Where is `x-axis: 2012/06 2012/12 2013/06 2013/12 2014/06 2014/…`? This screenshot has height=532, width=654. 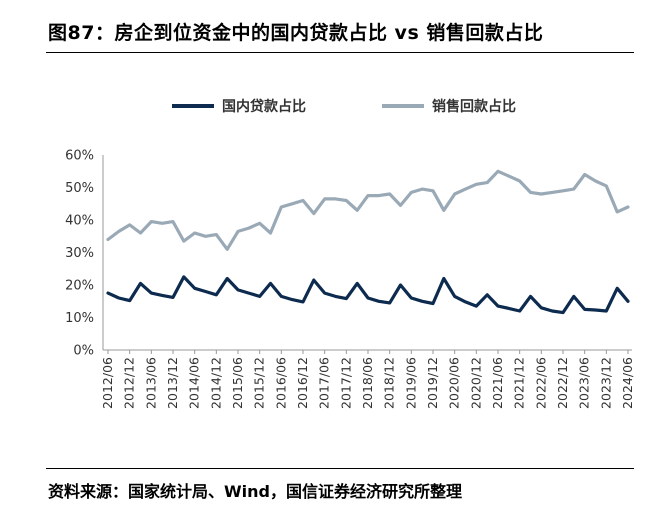
x-axis: 2012/06 2012/12 2013/06 2013/12 2014/06 2014/… is located at coordinates (367, 379).